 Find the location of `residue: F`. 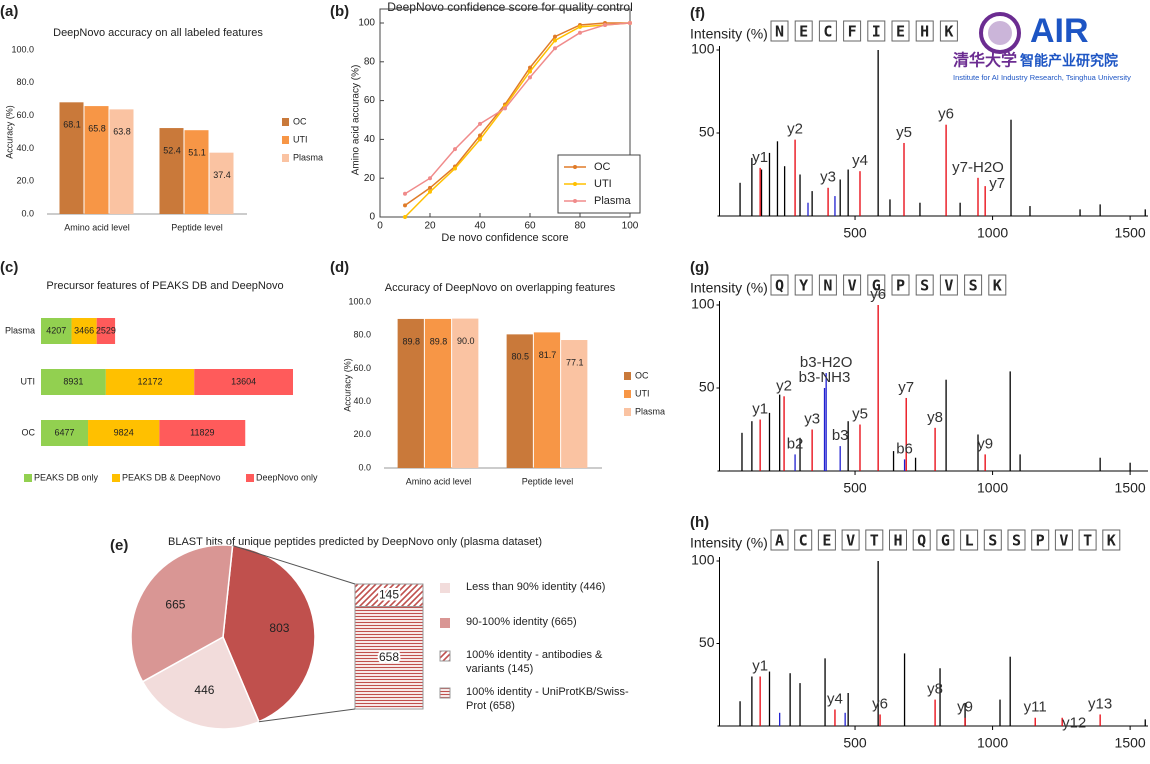

residue: F is located at coordinates (852, 32).